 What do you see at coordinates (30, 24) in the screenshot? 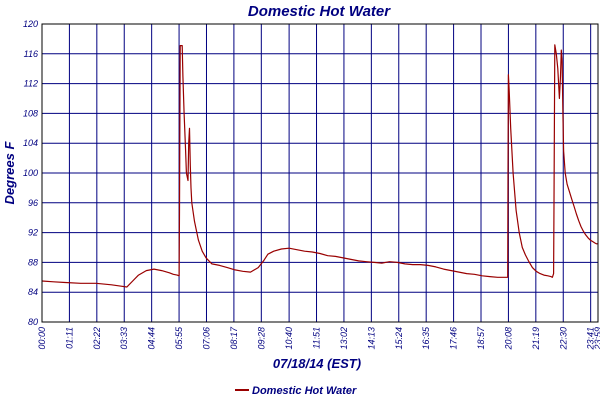
I see `y-tick-label: 120` at bounding box center [30, 24].